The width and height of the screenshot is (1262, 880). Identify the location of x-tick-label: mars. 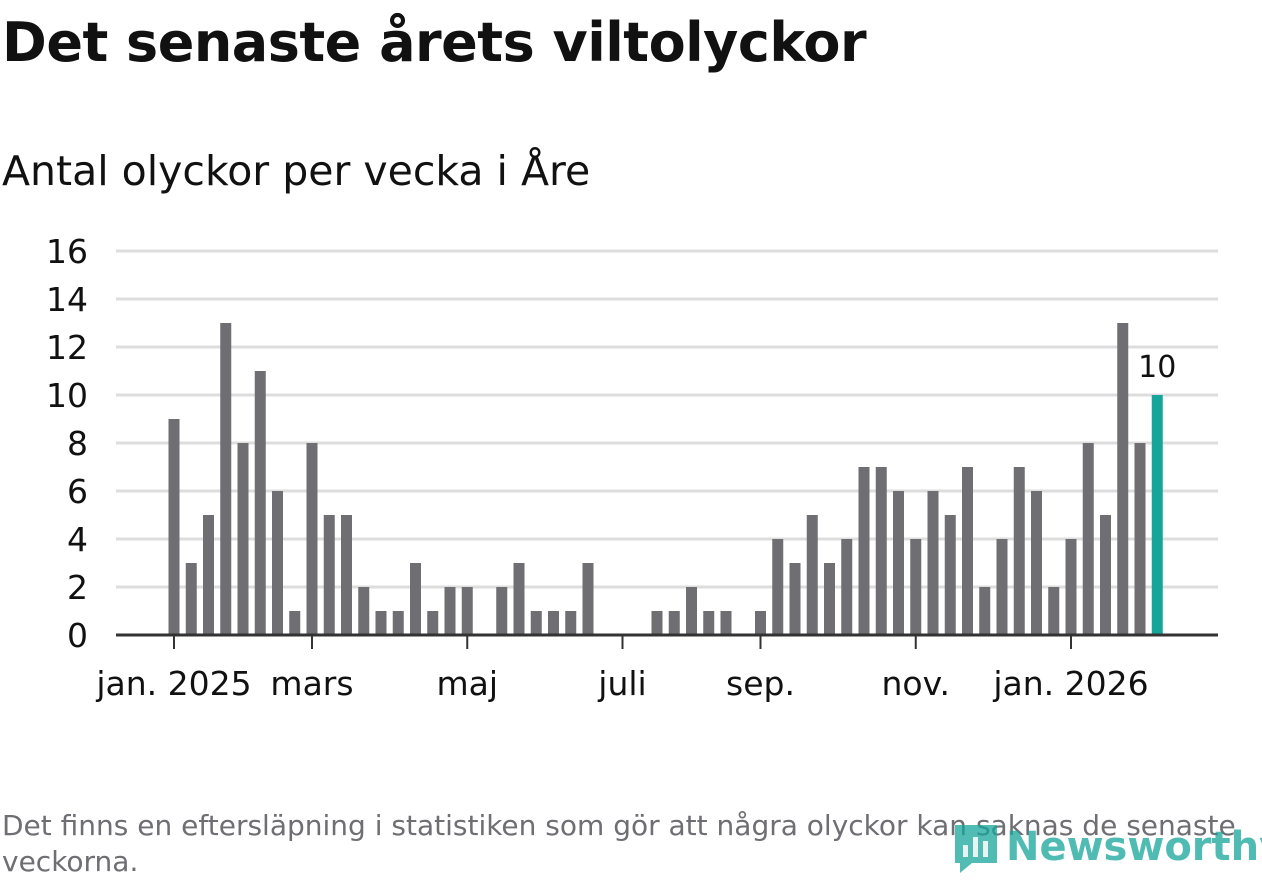
(311, 683).